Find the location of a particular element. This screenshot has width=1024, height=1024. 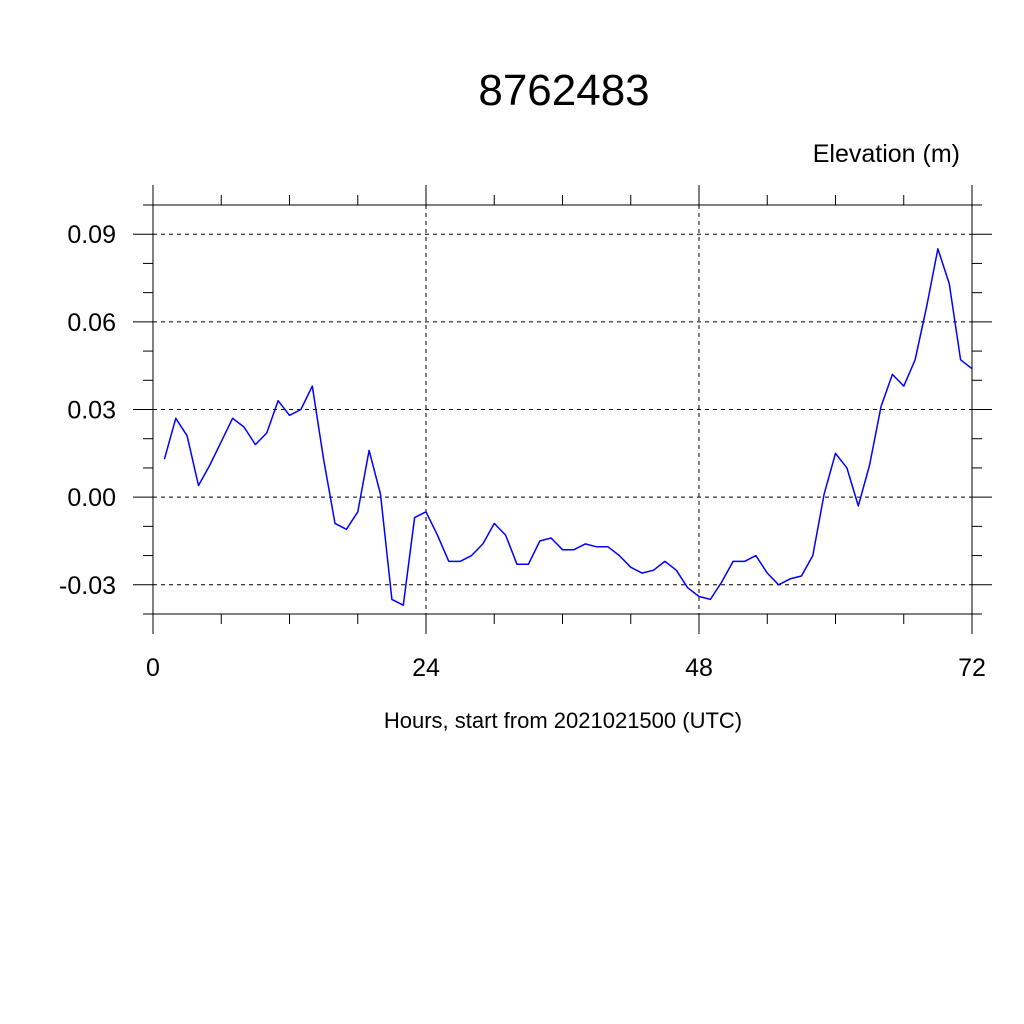

x-tick-label: 72 is located at coordinates (972, 668).